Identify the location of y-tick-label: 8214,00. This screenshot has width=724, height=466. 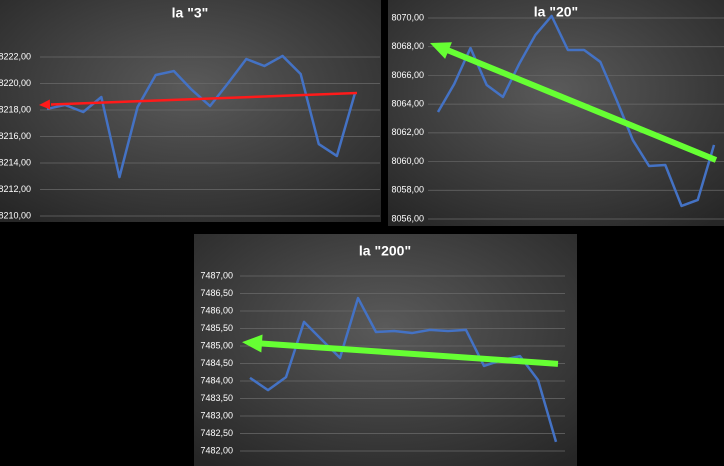
(15, 162).